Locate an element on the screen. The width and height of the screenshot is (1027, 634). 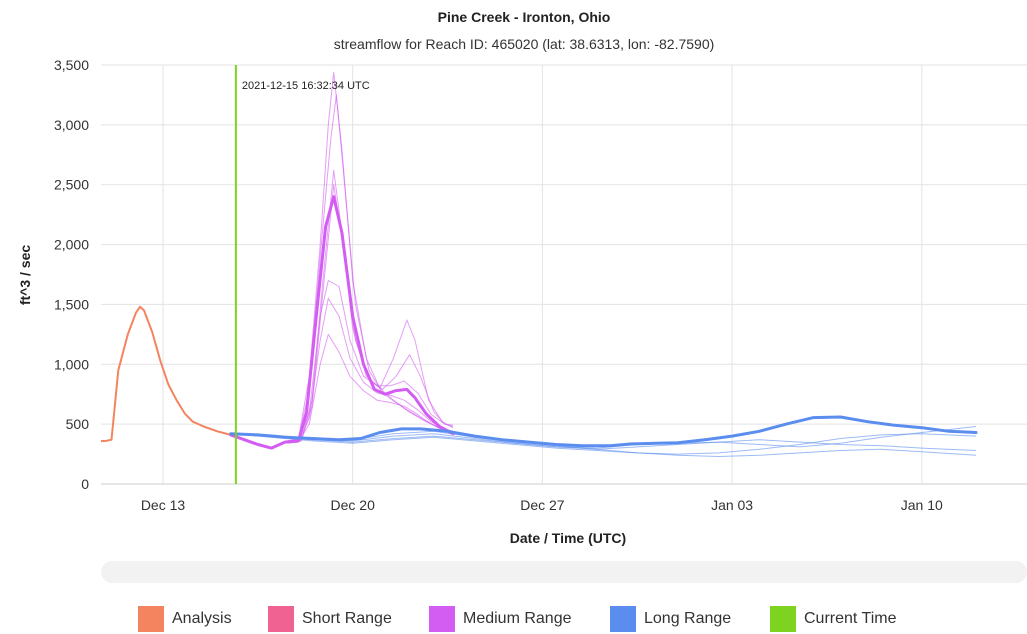
legend-label: Short Range is located at coordinates (347, 618).